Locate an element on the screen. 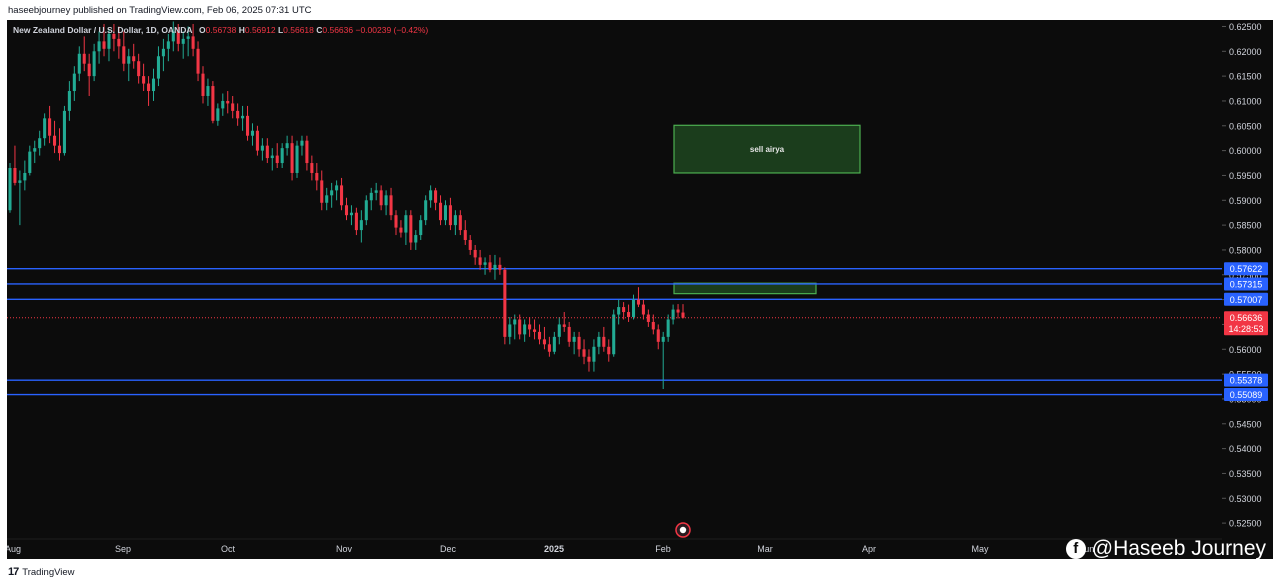 Image resolution: width=1280 pixels, height=585 pixels. x-tick-label: Jun is located at coordinates (1087, 549).